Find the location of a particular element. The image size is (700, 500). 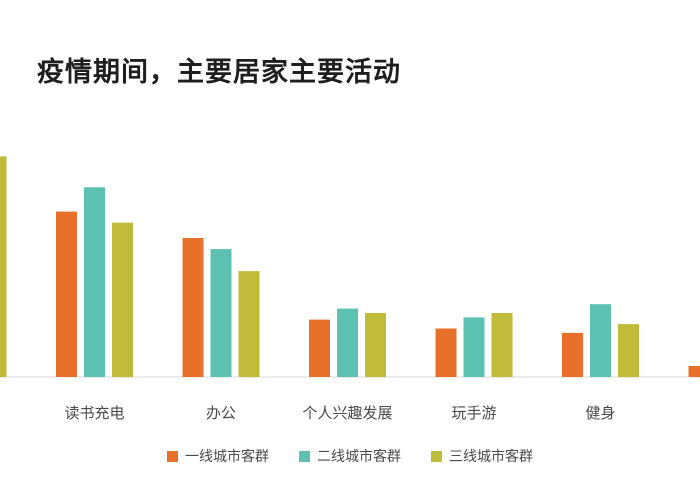

legend-item-series-1: 一线城市客群 is located at coordinates (218, 456).